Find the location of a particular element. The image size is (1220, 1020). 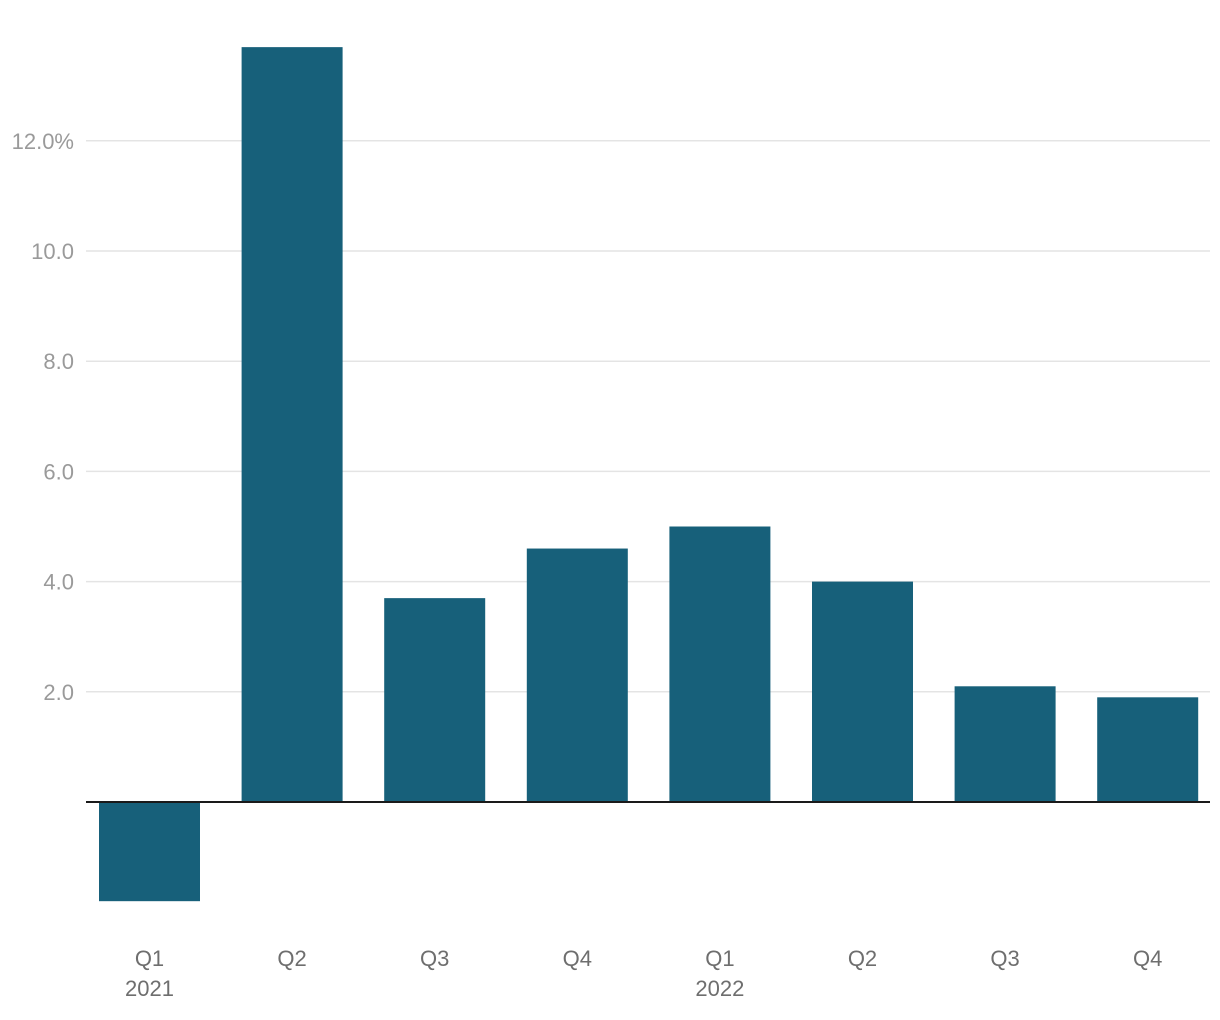

x-group-label: 2022 is located at coordinates (719, 988).